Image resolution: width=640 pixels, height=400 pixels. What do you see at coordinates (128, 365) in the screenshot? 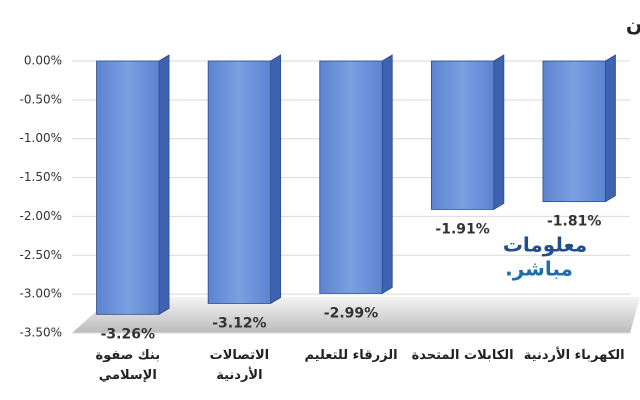
I see `x-tick-label: بنك صفوة الإسلامي` at bounding box center [128, 365].